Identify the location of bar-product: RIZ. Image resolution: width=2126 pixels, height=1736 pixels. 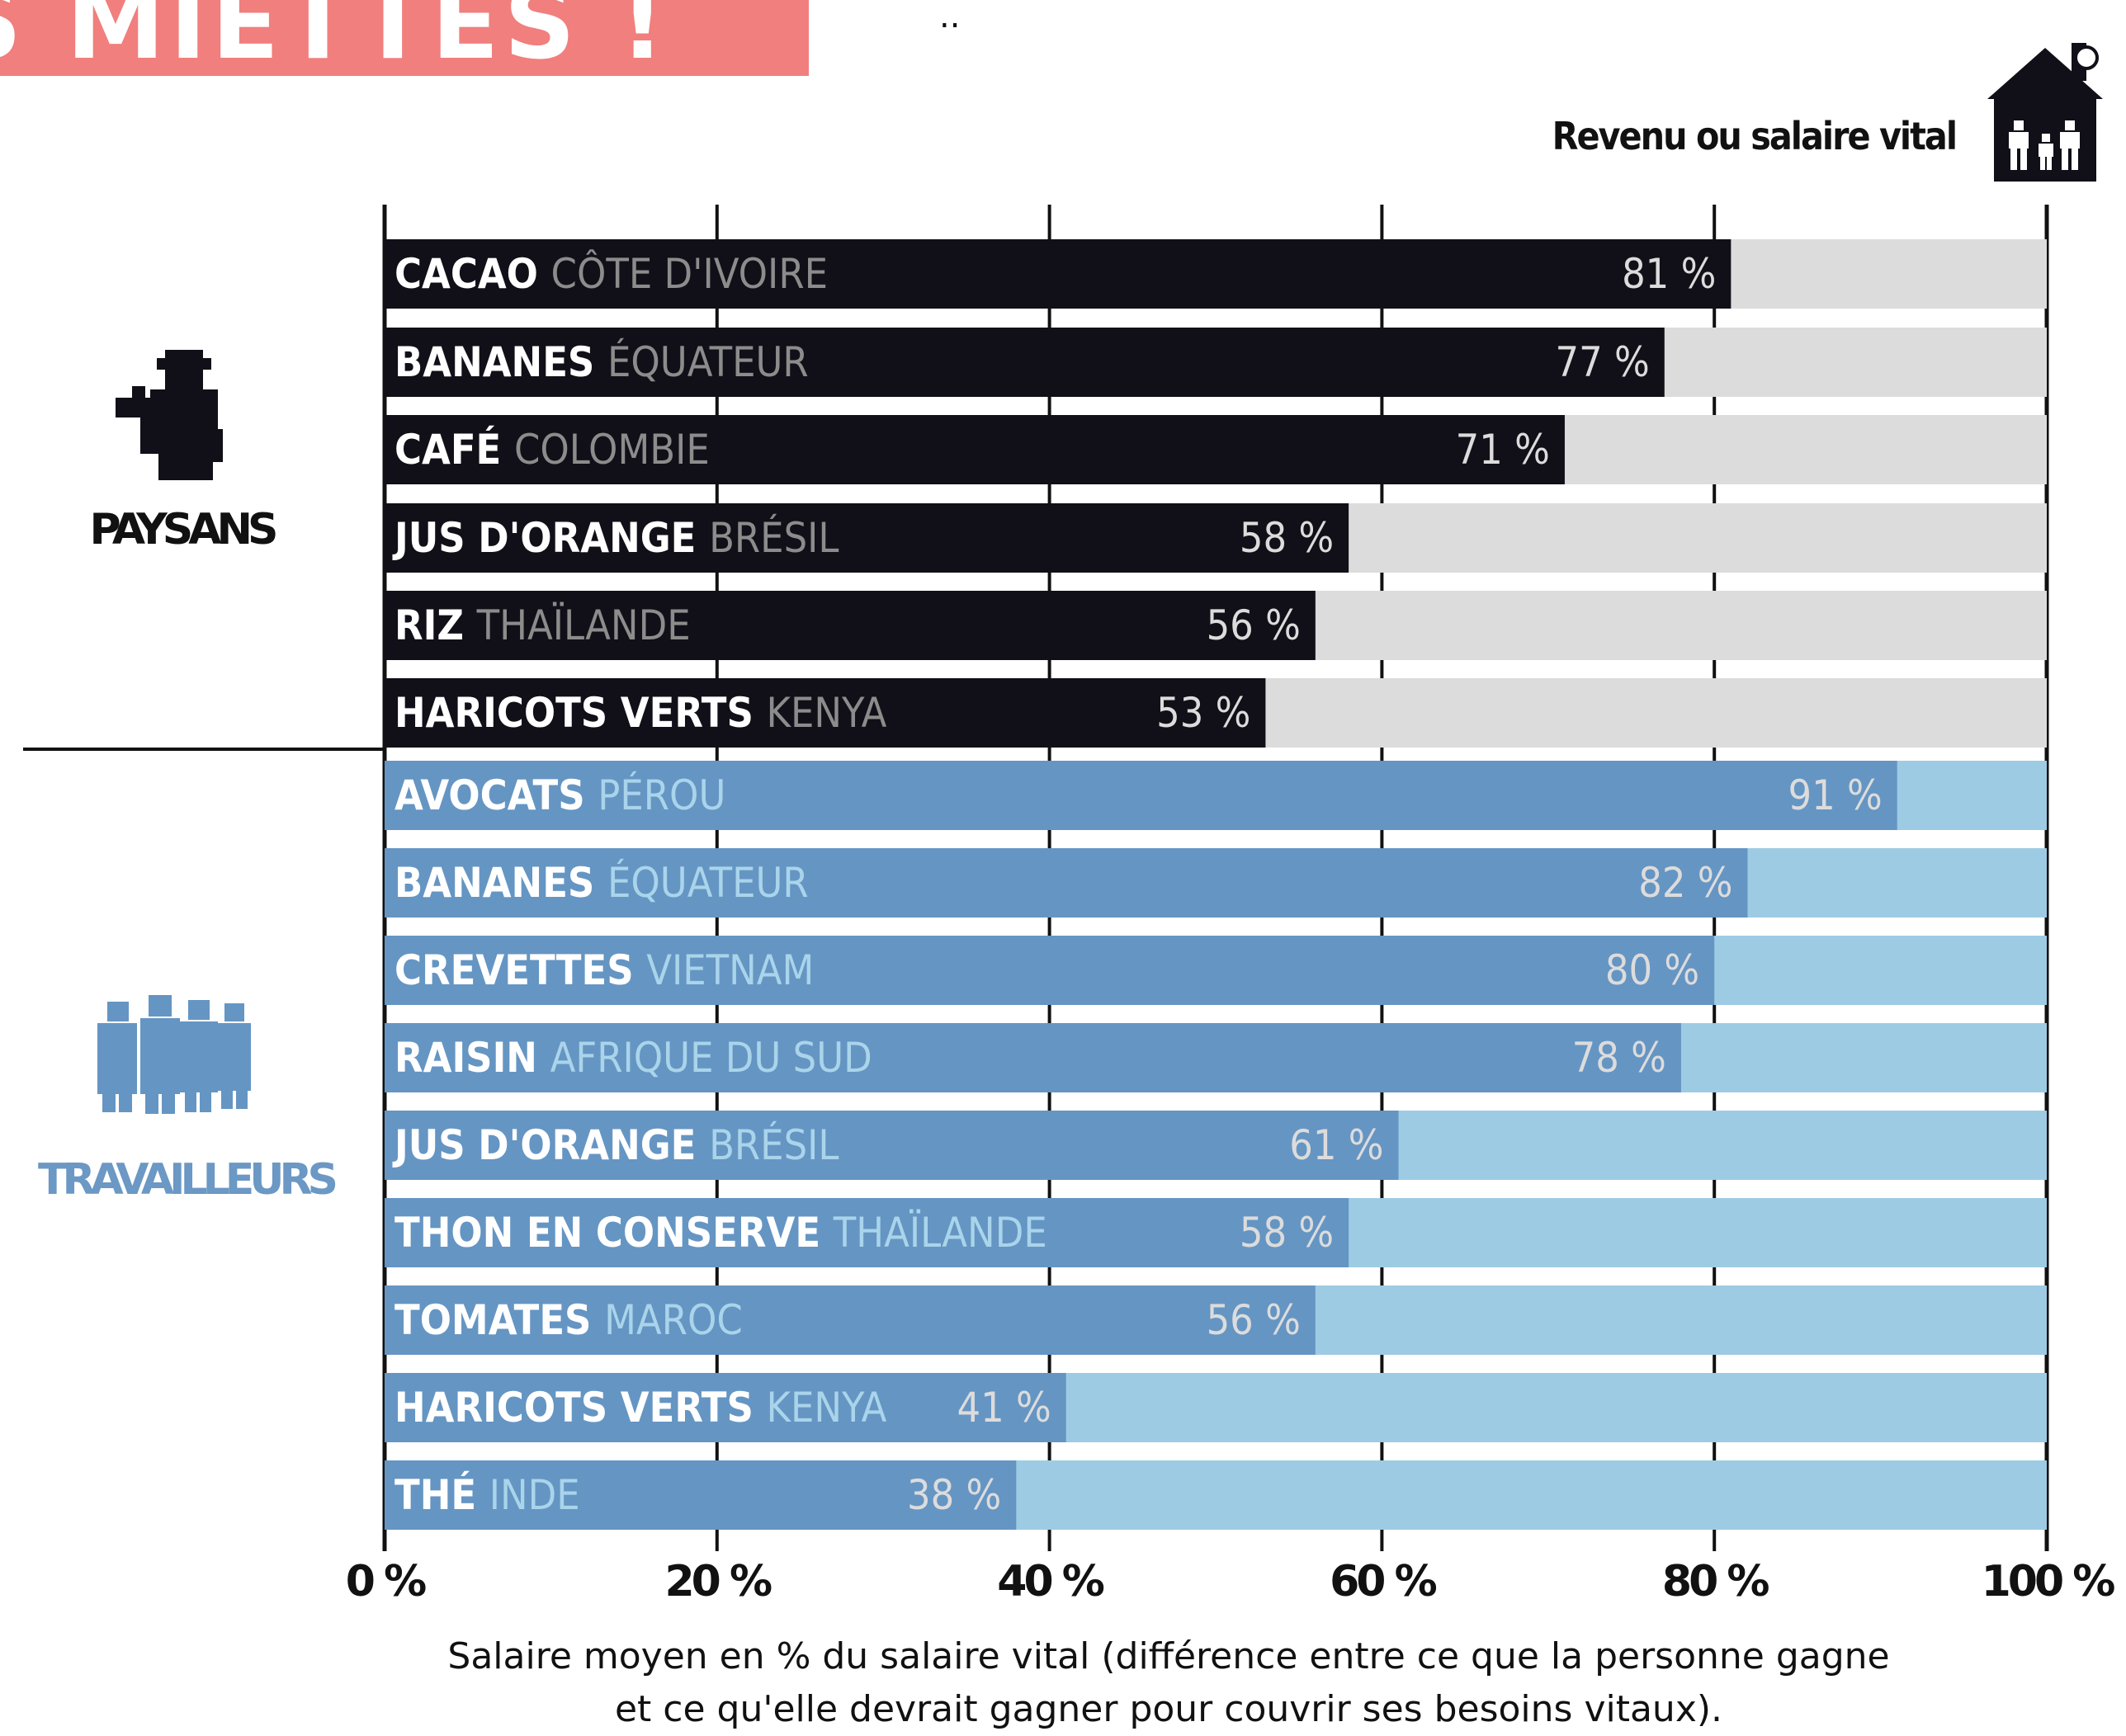
(436, 625).